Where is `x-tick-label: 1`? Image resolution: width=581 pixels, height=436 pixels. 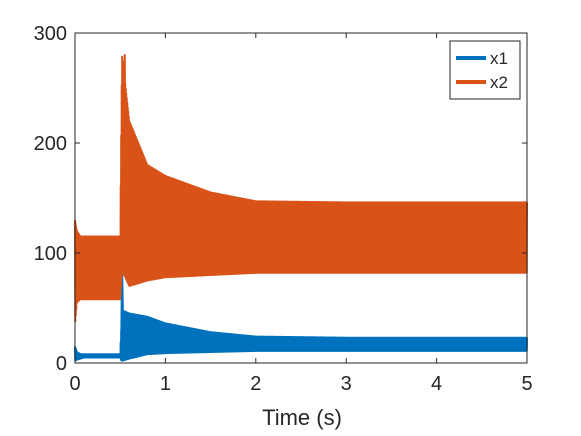 x-tick-label: 1 is located at coordinates (165, 384).